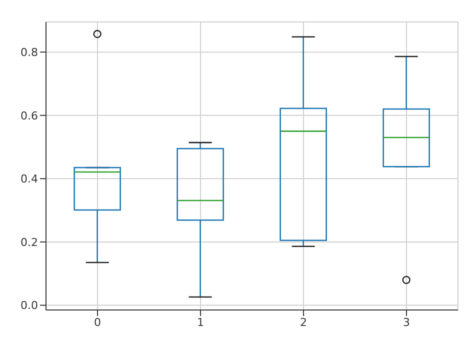  I want to click on x-tick-label: 1, so click(200, 322).